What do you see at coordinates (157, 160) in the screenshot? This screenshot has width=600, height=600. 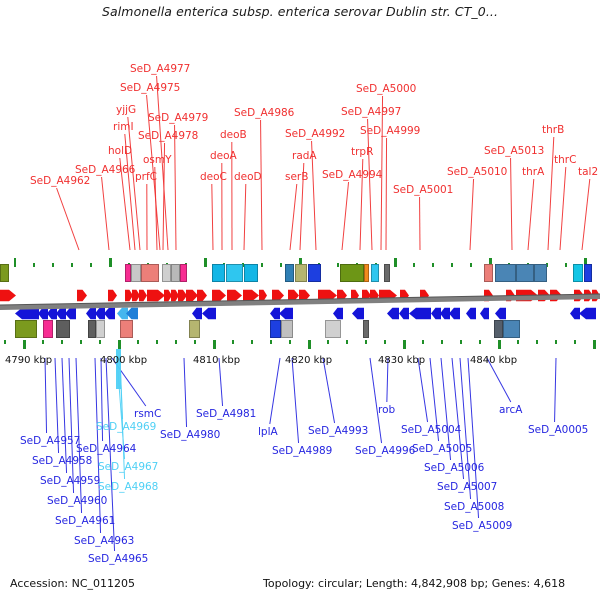 I see `gene-label-forward: osmY` at bounding box center [157, 160].